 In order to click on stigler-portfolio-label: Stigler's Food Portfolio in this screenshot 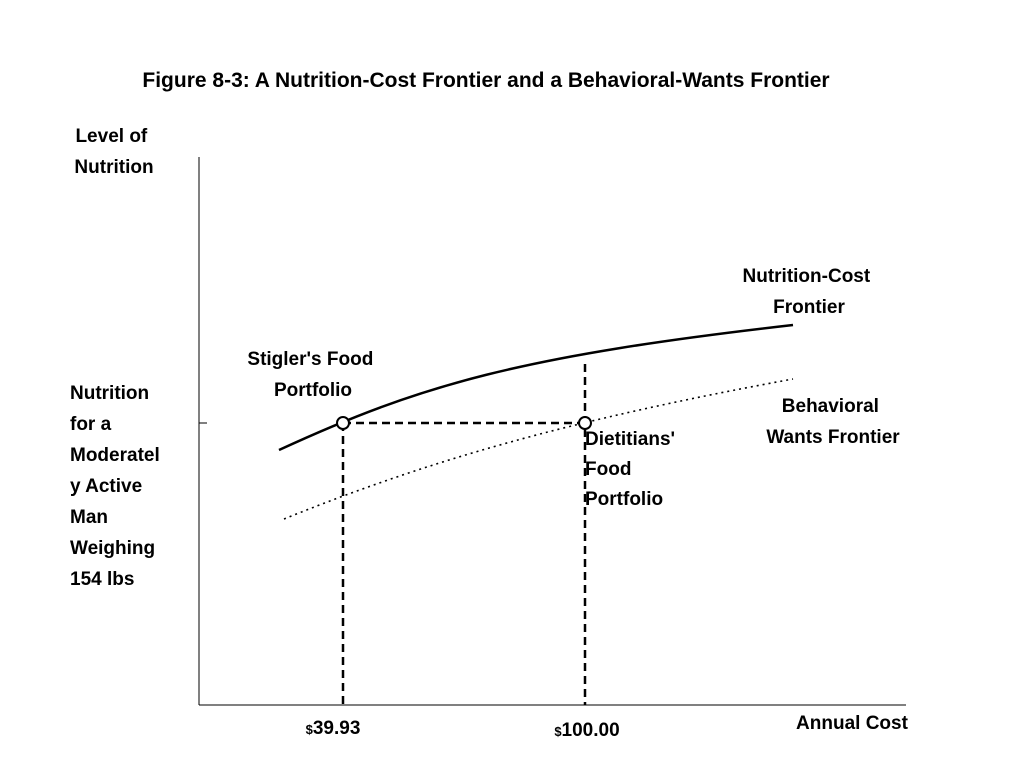, I will do `click(312, 375)`.